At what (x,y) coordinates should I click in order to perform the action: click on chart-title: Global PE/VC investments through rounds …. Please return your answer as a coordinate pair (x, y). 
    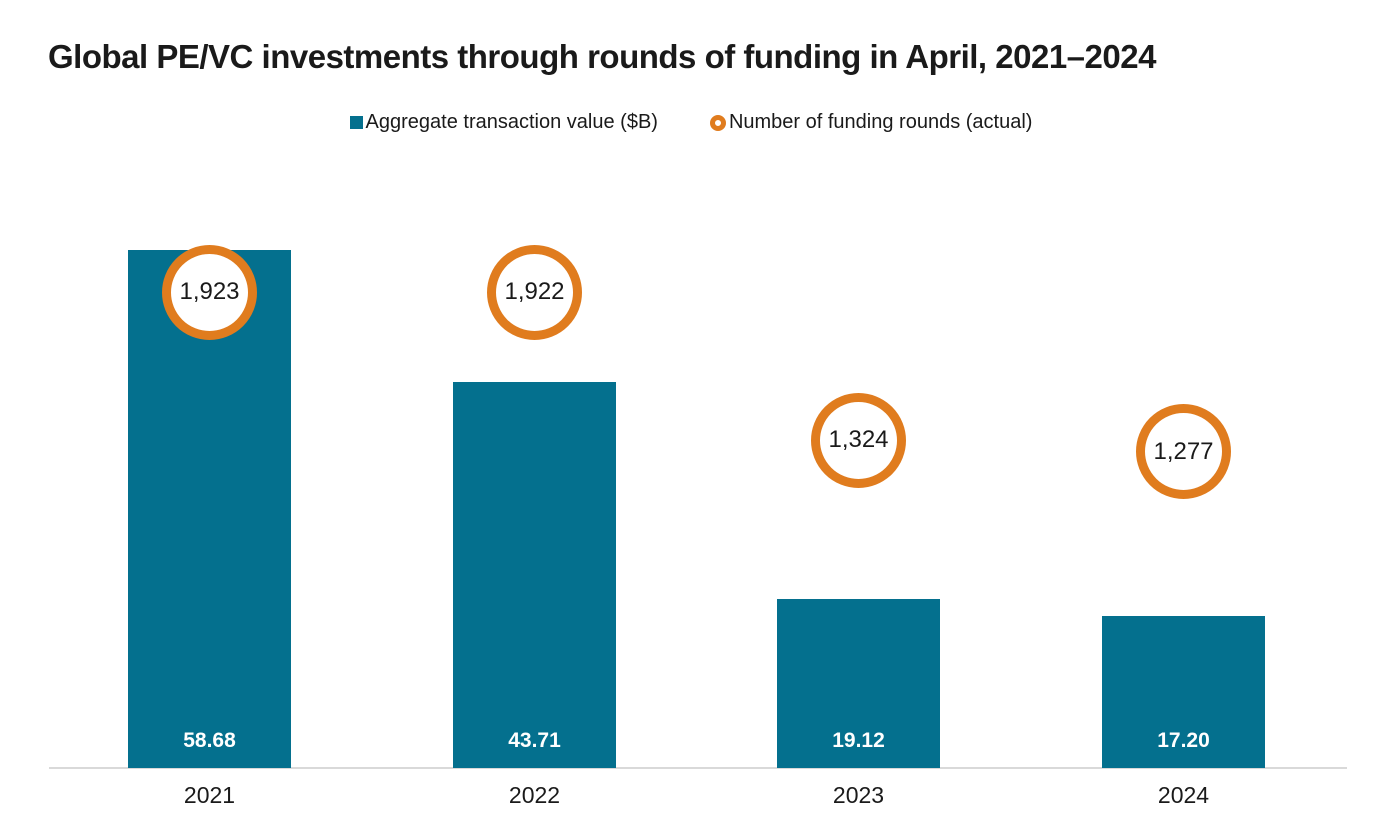
    Looking at the image, I should click on (602, 56).